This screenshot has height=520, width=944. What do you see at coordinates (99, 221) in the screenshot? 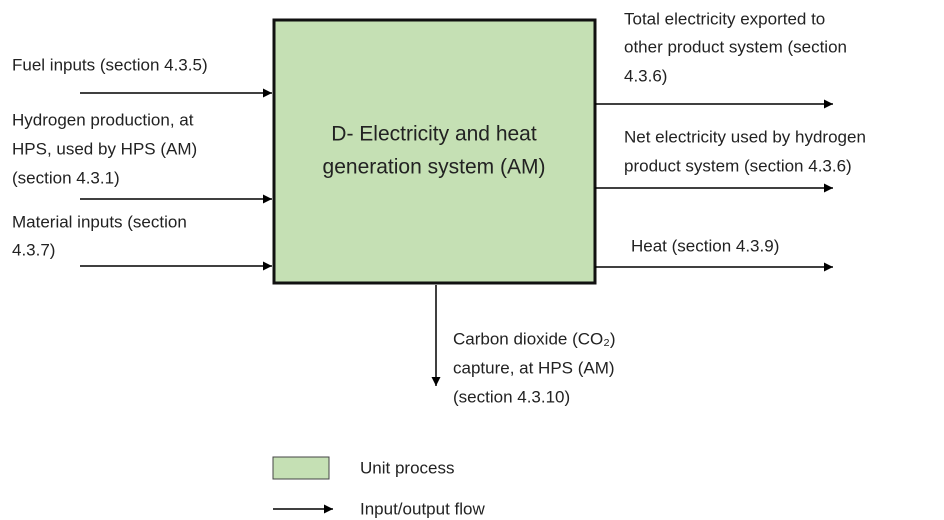
I see `input-label: Material inputs (section` at bounding box center [99, 221].